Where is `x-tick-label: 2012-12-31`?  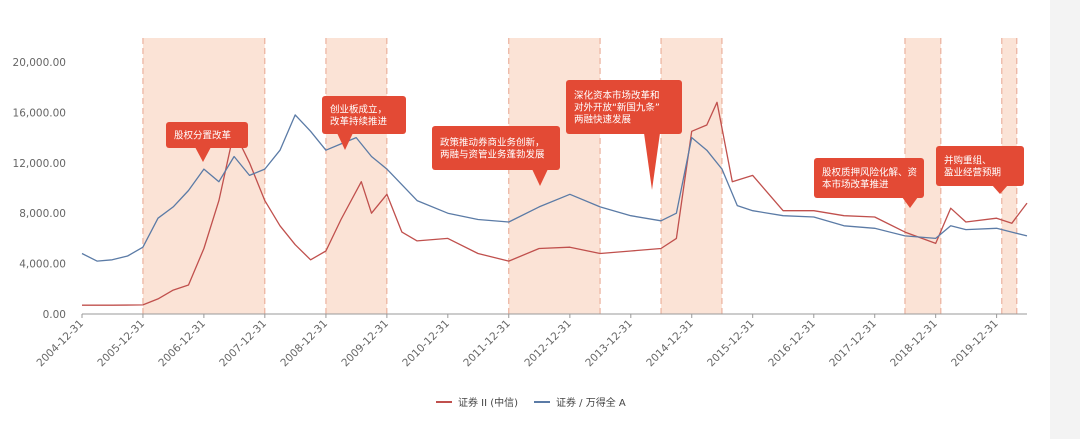
x-tick-label: 2012-12-31 is located at coordinates (548, 344).